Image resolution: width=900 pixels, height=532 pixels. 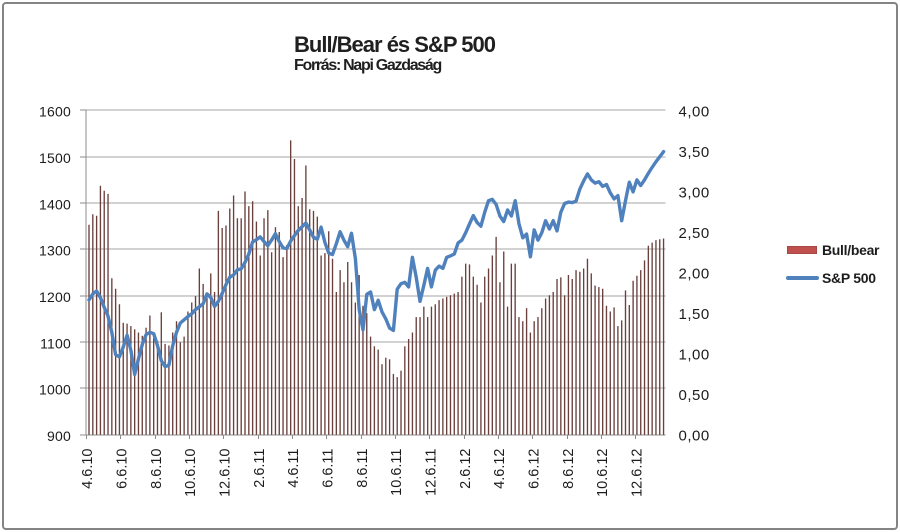 I want to click on svg-text: 4.6.10, so click(x=88, y=469).